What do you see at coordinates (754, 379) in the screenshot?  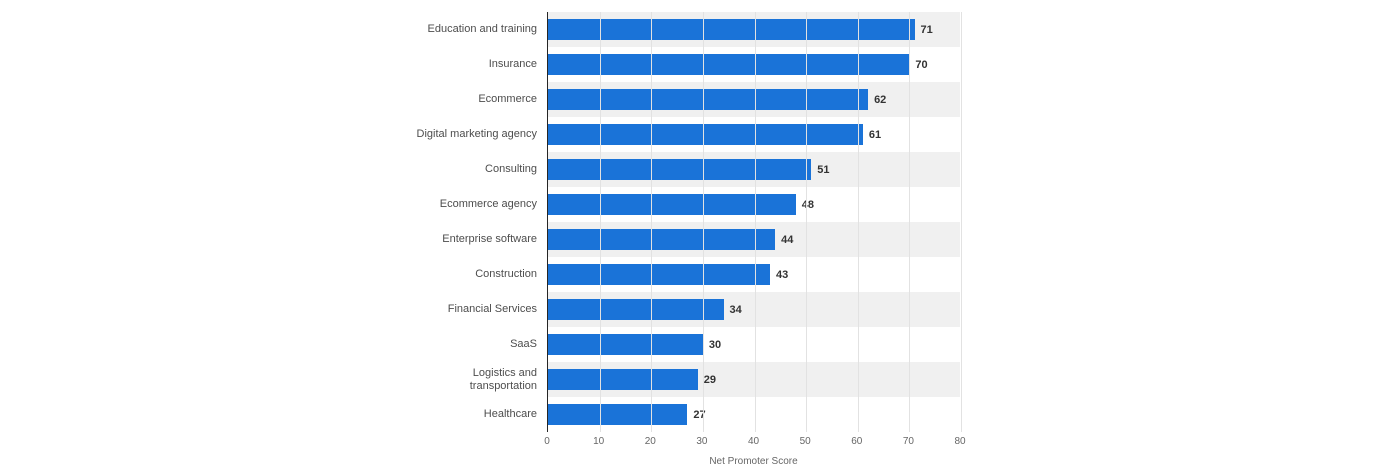 I see `bar-row: 29` at bounding box center [754, 379].